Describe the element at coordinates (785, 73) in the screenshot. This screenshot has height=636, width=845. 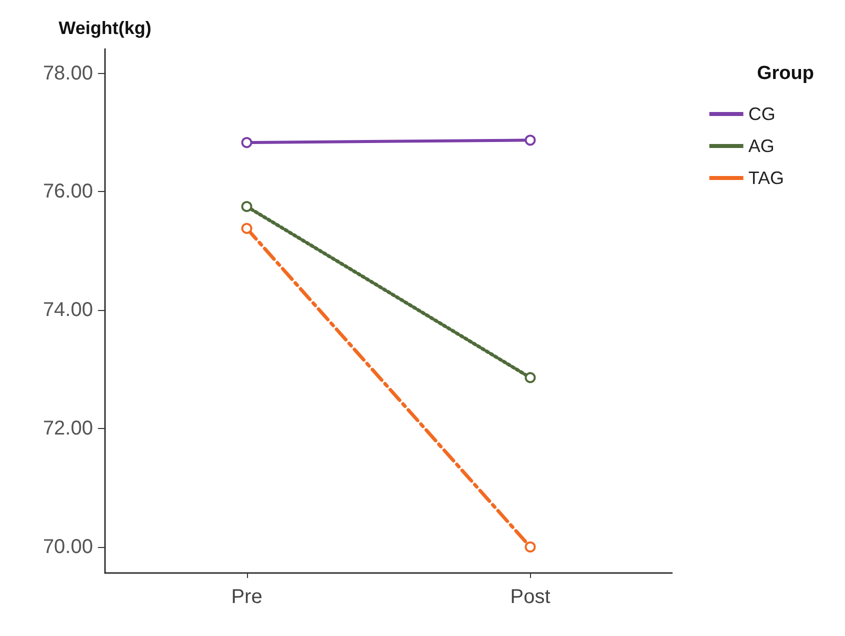
I see `legend-title: Group` at that location.